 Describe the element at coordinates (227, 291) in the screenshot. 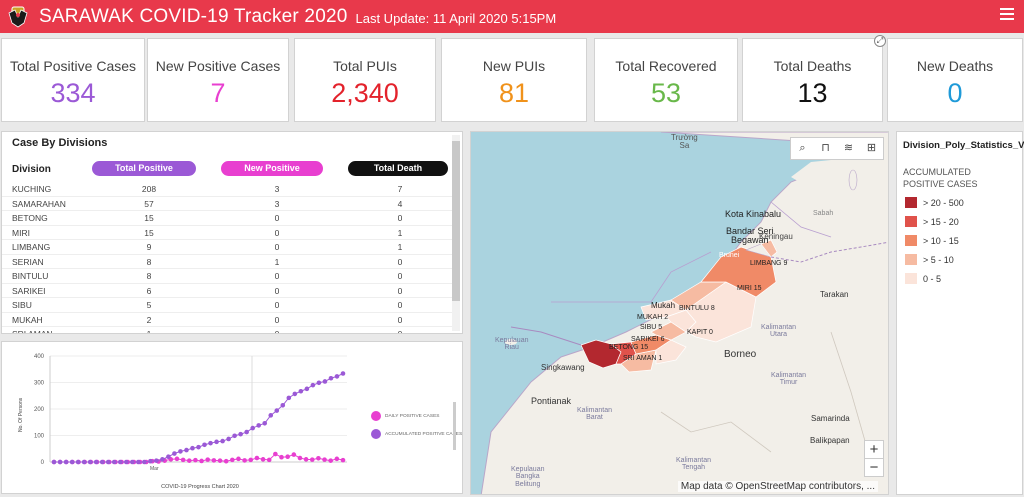

I see `table-row: SARIKEI 6 0 0` at that location.